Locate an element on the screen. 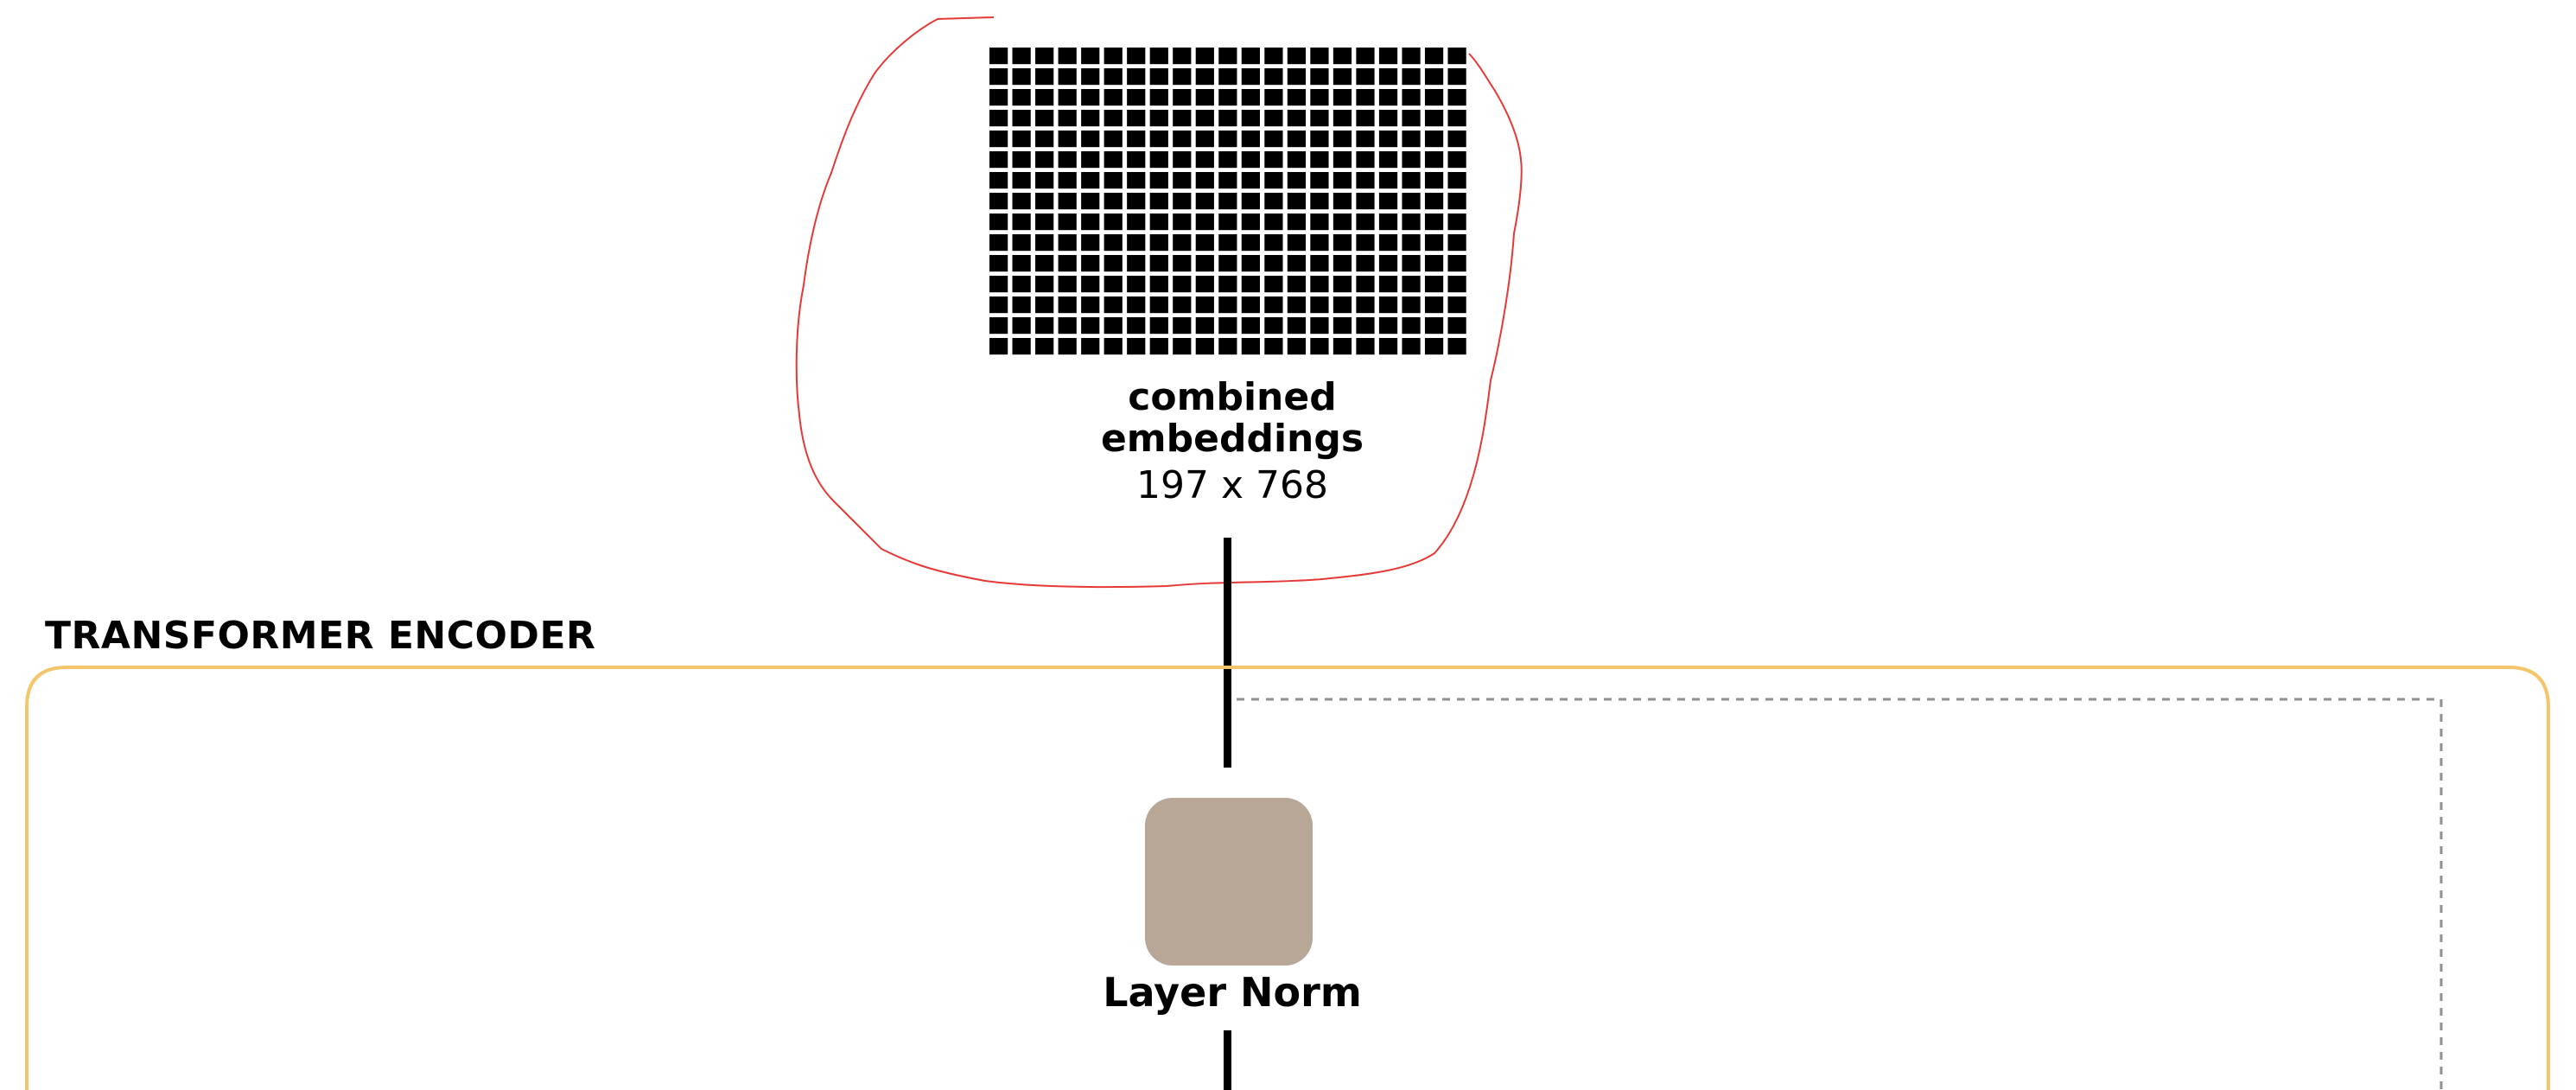  encoder-title: TRANSFORMER ENCODER is located at coordinates (320, 636).